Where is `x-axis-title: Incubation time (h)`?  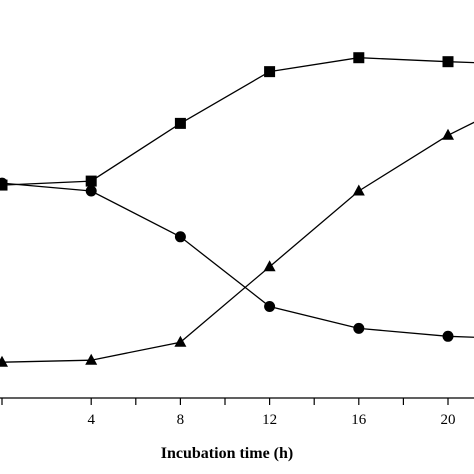
x-axis-title: Incubation time (h) is located at coordinates (227, 453).